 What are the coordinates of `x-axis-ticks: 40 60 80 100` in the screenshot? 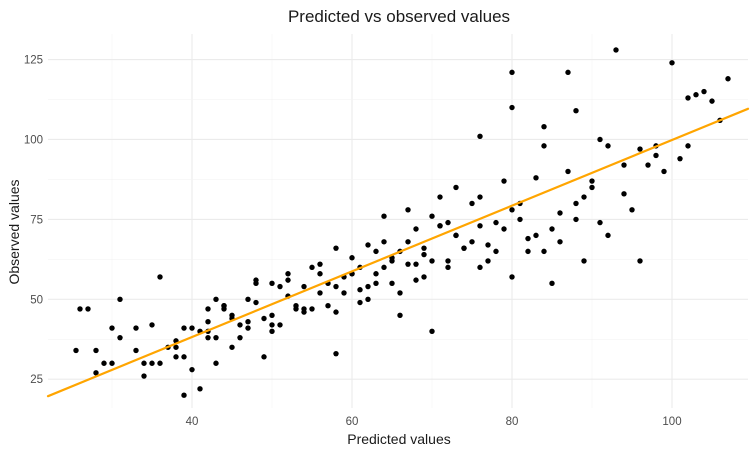 It's located at (434, 422).